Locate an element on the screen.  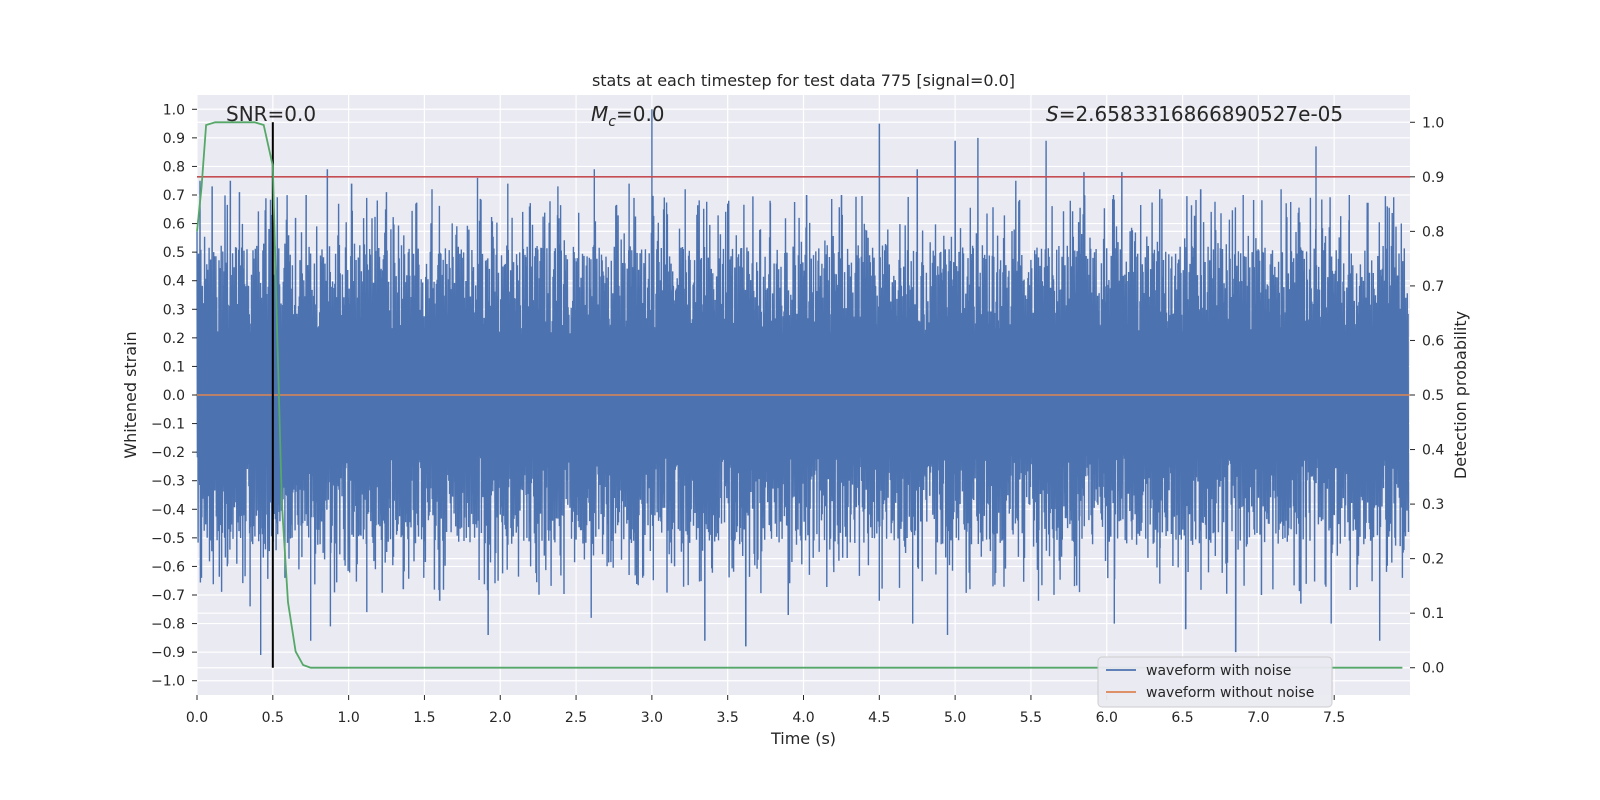
yr-tick-label-3: 0.7 is located at coordinates (1433, 287).